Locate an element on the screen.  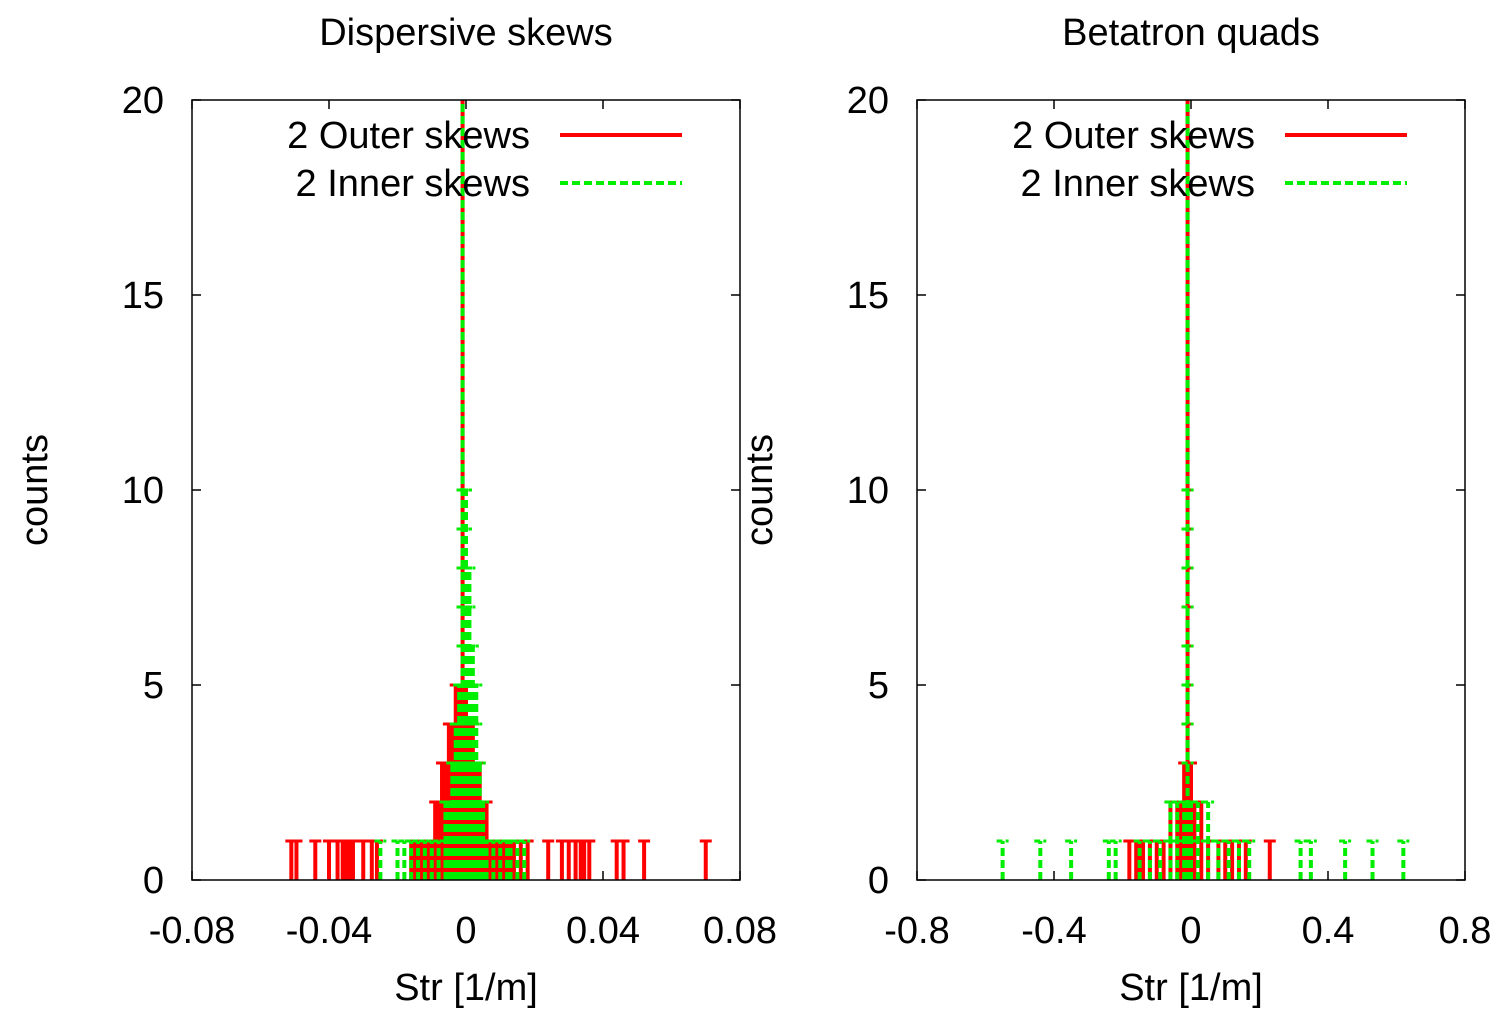
chart-title: Dispersive skews is located at coordinates (466, 33).